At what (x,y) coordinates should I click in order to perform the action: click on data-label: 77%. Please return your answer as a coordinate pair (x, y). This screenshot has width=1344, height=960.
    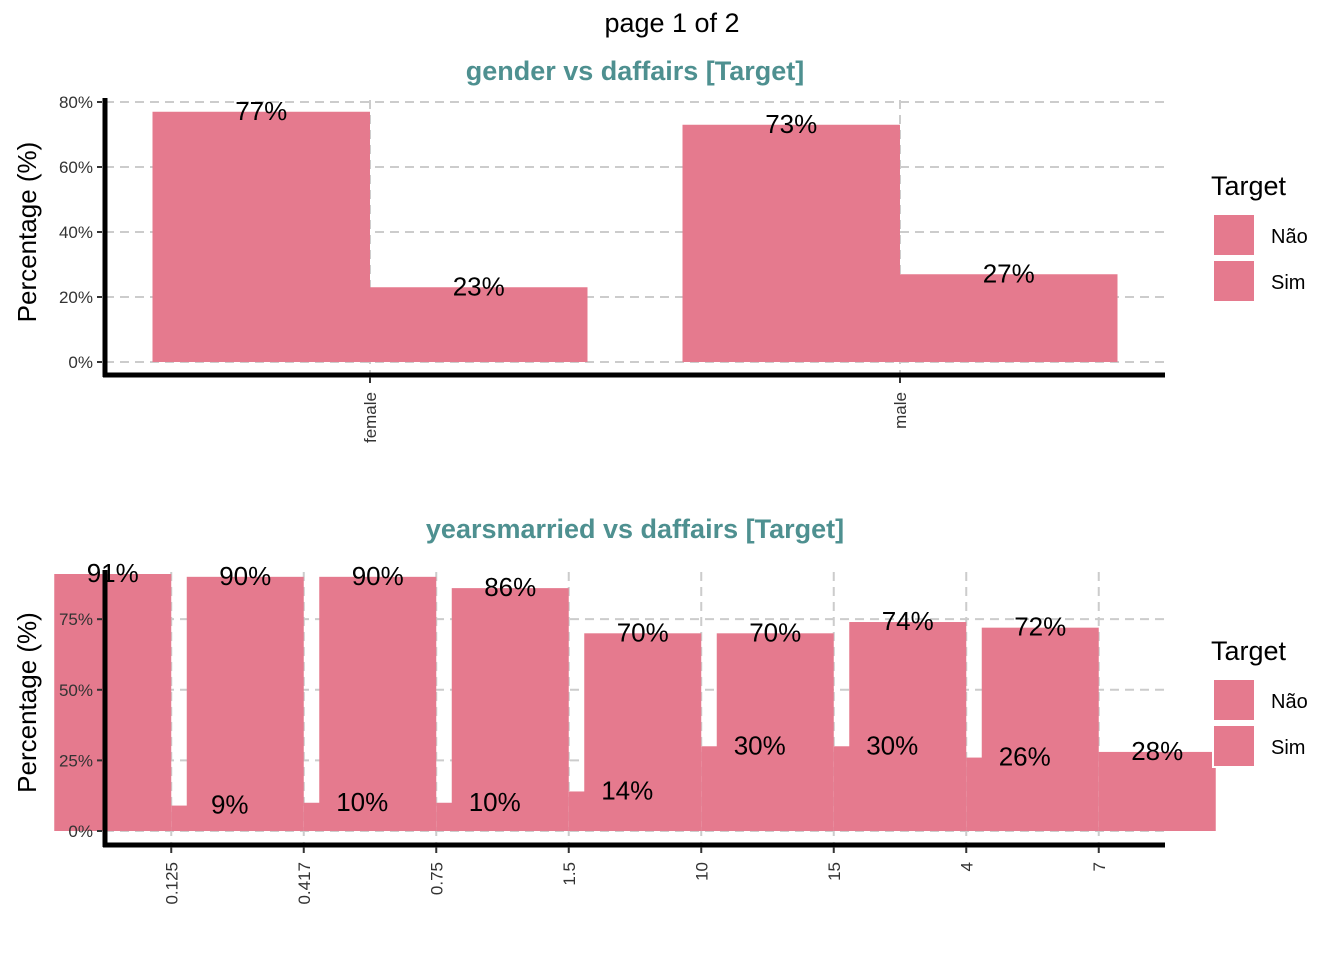
    Looking at the image, I should click on (261, 111).